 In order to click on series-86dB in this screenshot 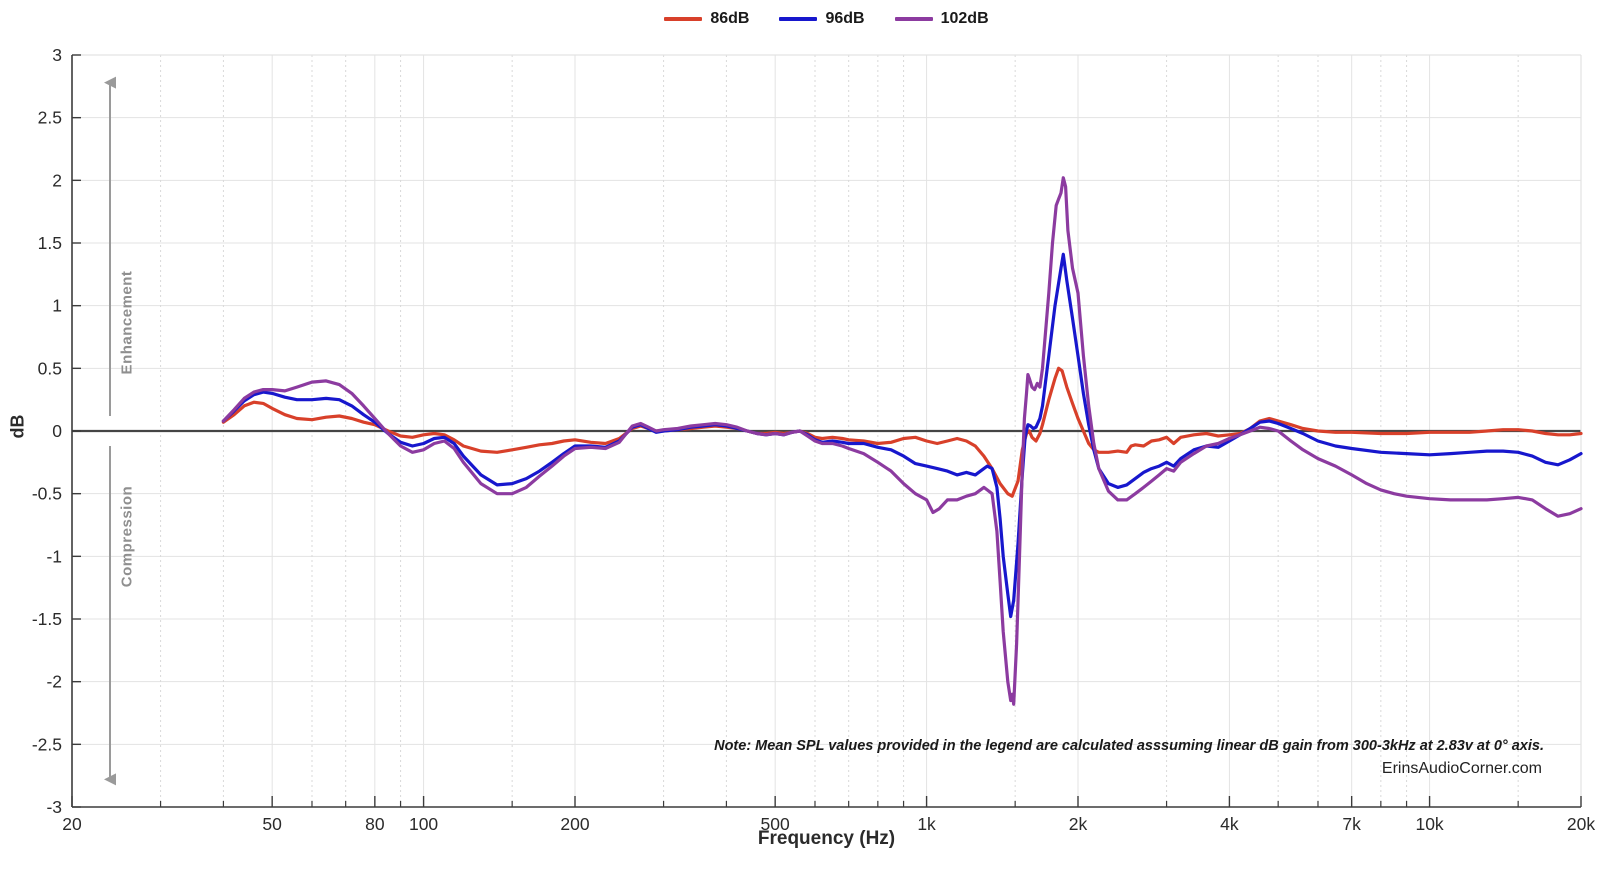, I will do `click(902, 432)`.